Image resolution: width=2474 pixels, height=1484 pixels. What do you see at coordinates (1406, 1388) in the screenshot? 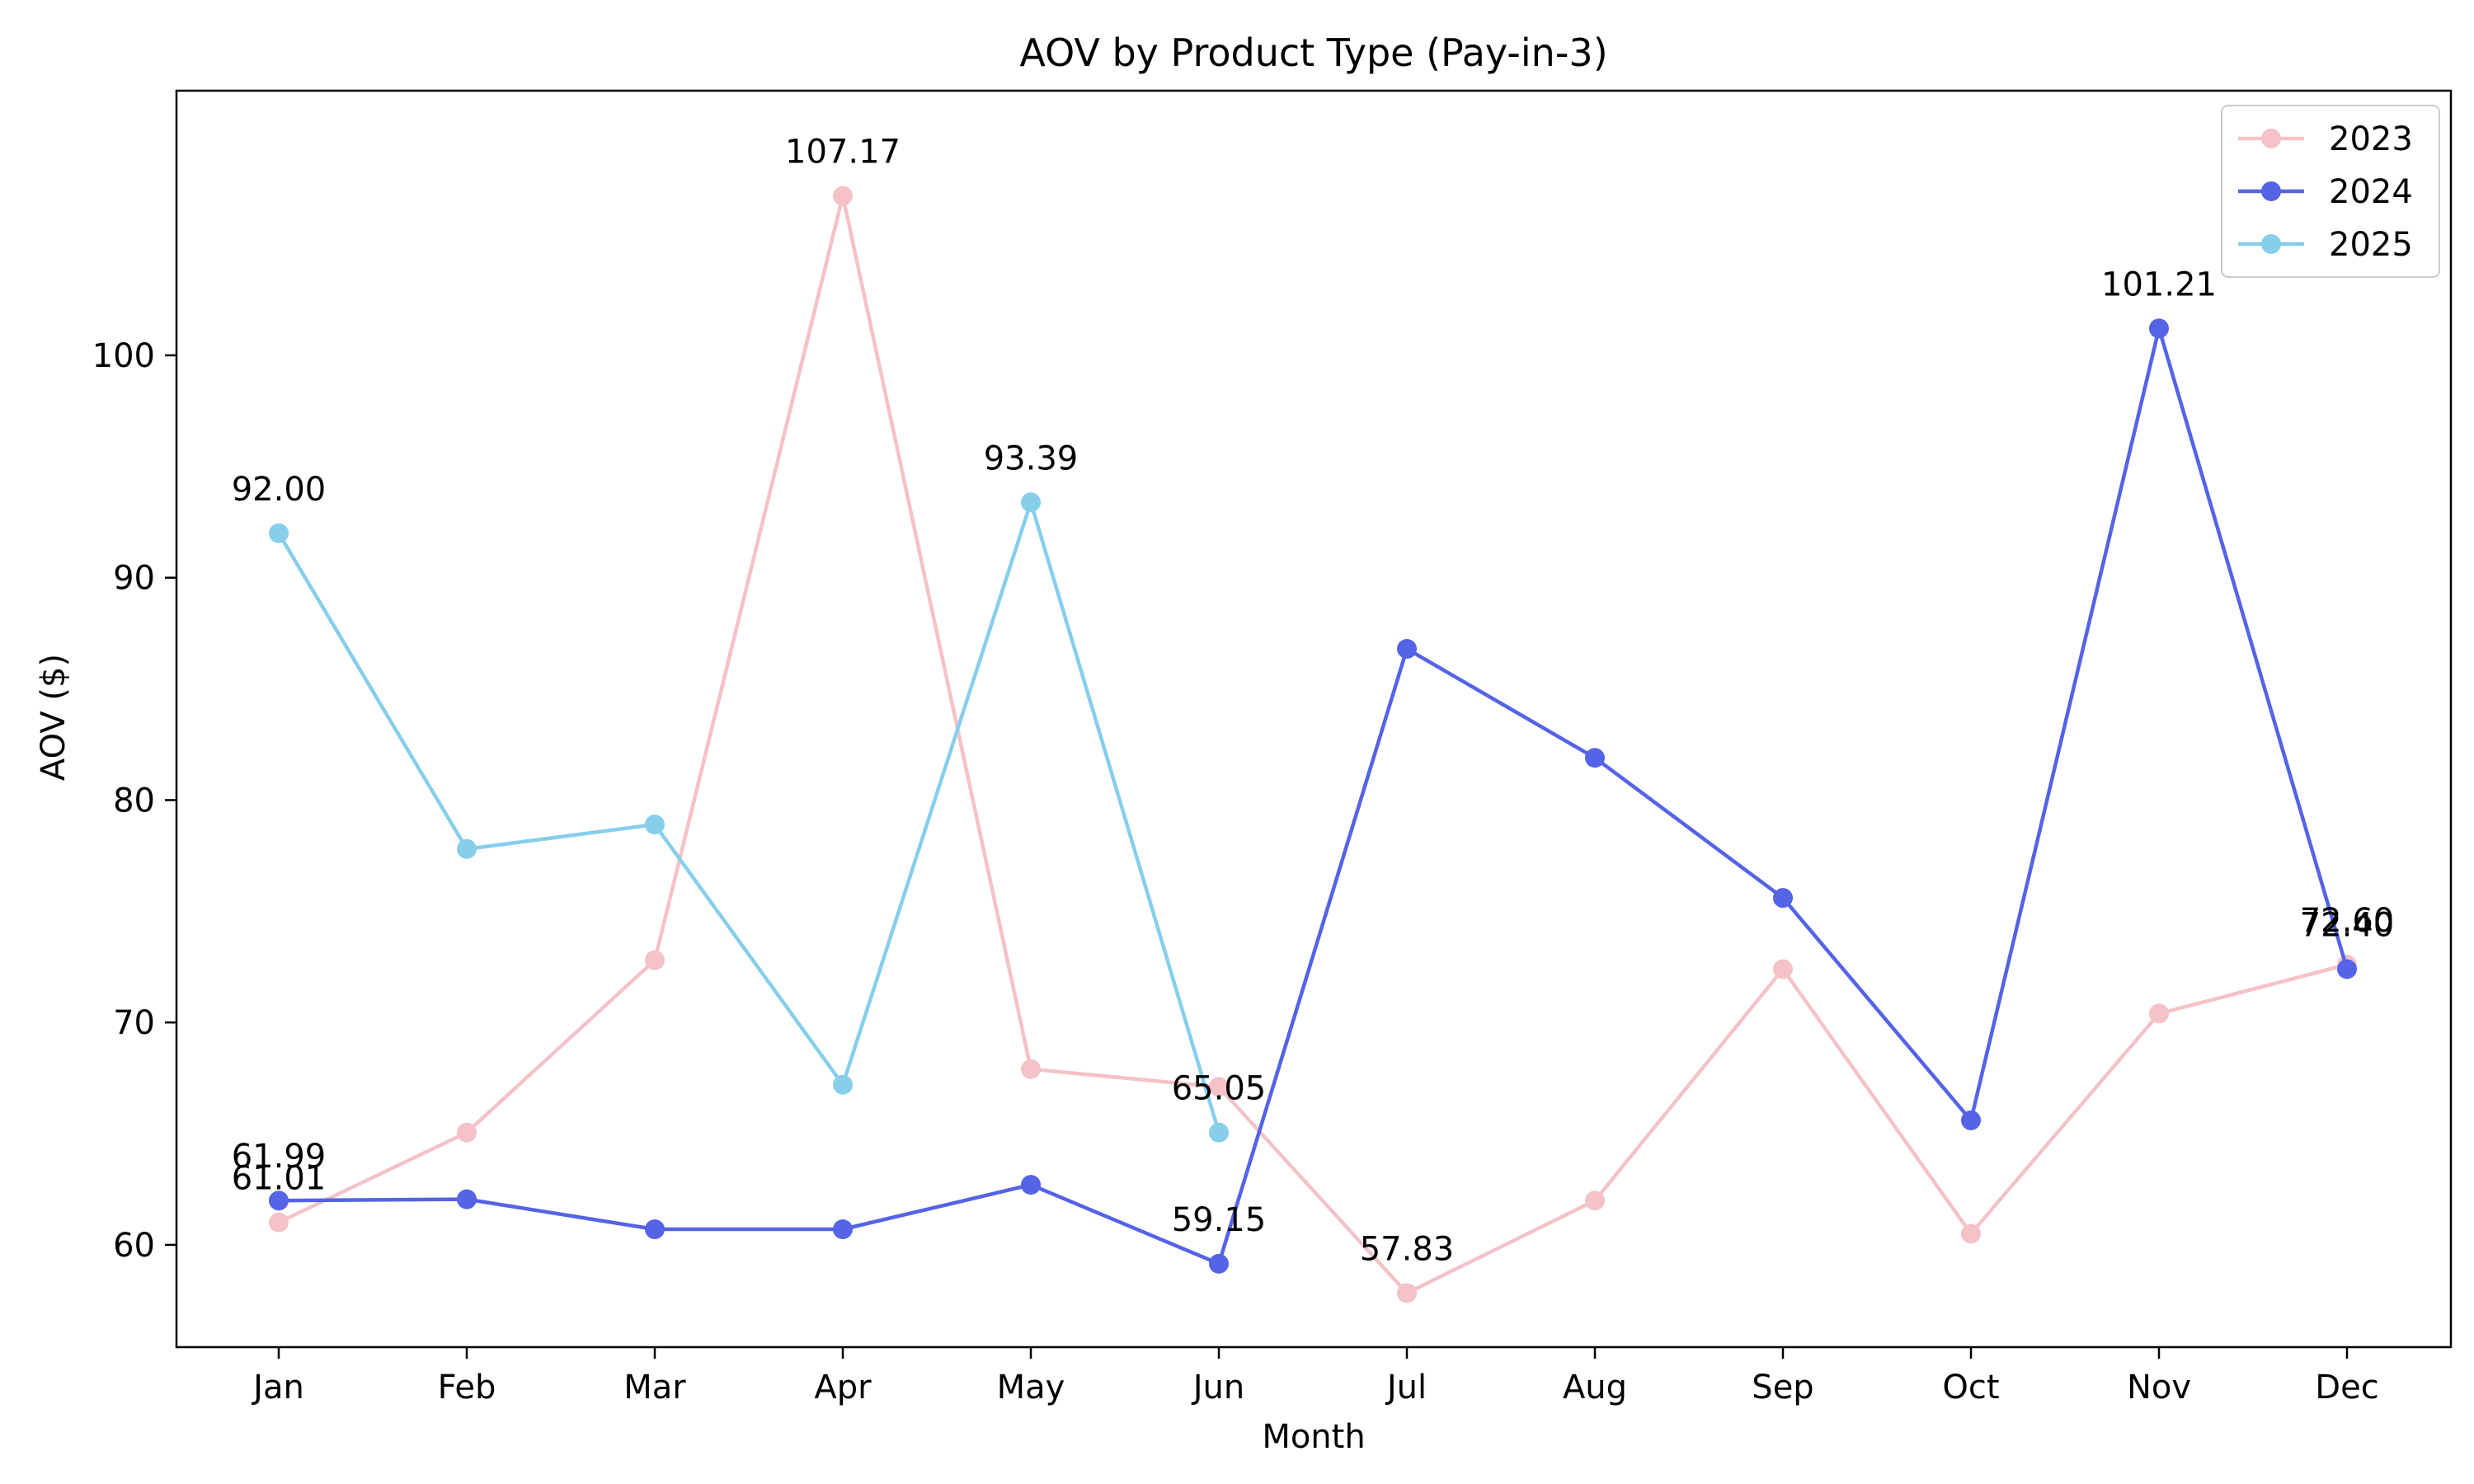
I see `x-tick-label: Jul` at bounding box center [1406, 1388].